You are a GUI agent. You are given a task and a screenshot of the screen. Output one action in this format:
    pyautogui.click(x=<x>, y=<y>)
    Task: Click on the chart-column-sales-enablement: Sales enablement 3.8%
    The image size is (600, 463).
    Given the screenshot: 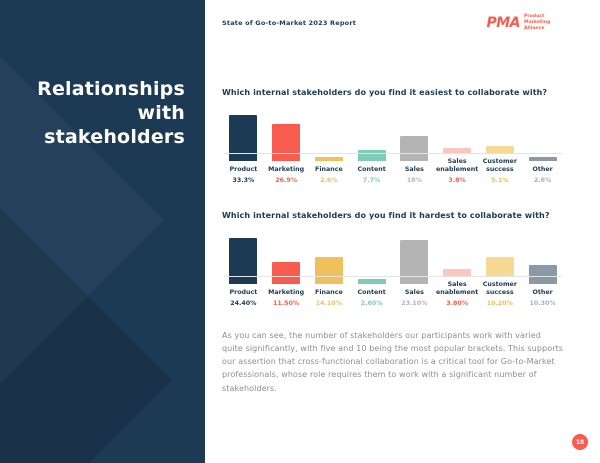 What is the action you would take?
    pyautogui.click(x=457, y=145)
    